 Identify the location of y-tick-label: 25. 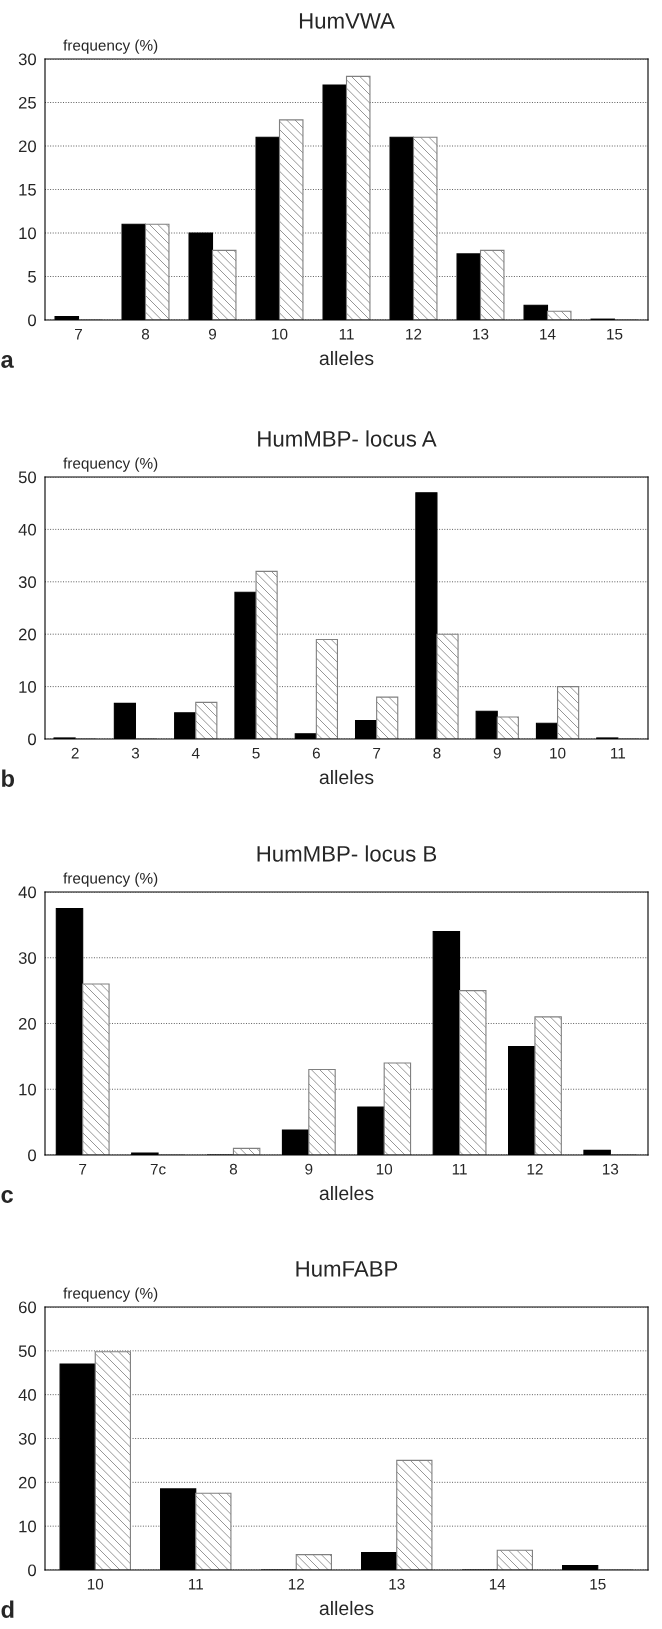
(27, 102).